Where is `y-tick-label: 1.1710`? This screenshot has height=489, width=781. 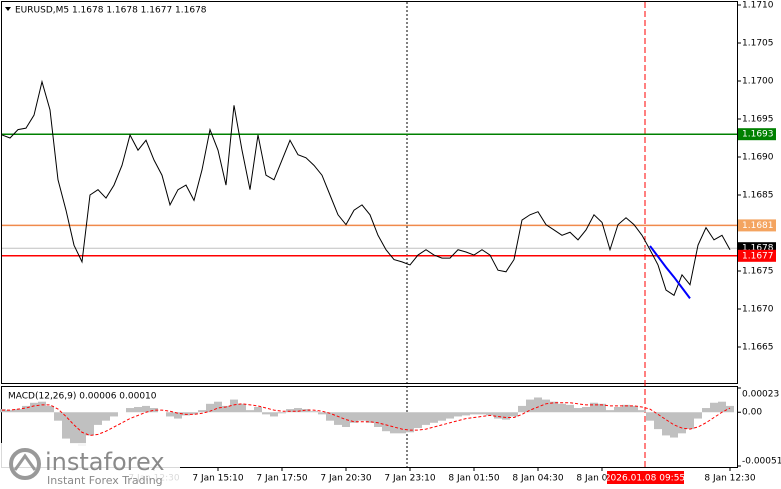
y-tick-label: 1.1710 is located at coordinates (758, 6).